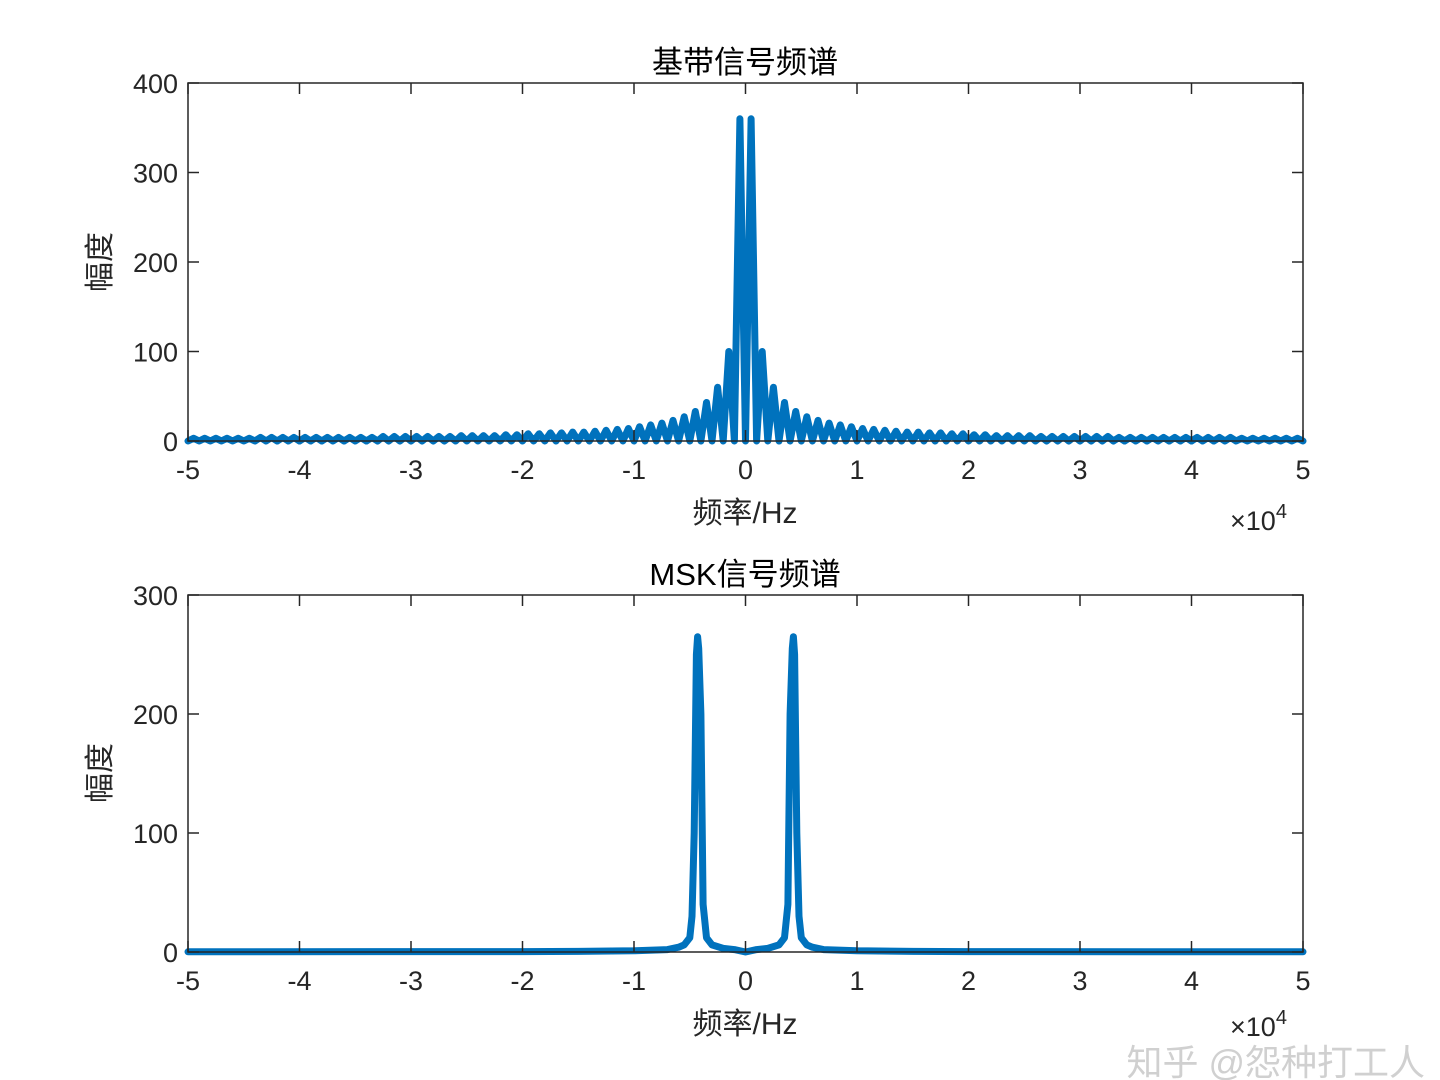 The height and width of the screenshot is (1080, 1440). What do you see at coordinates (155, 84) in the screenshot?
I see `y-tick-label: 400` at bounding box center [155, 84].